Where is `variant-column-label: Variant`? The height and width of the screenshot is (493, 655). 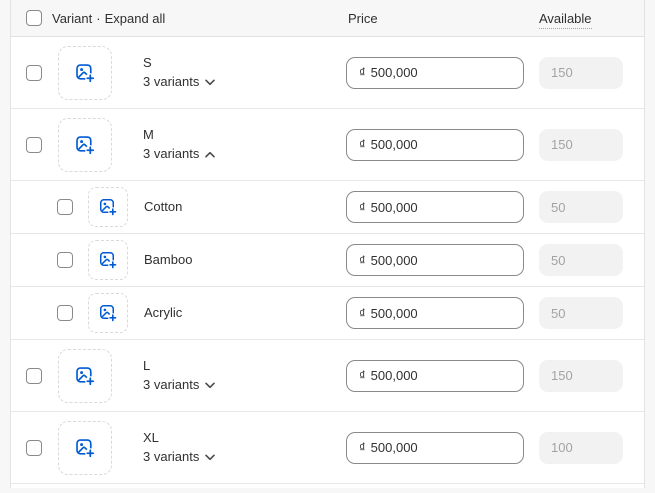
variant-column-label: Variant is located at coordinates (72, 18).